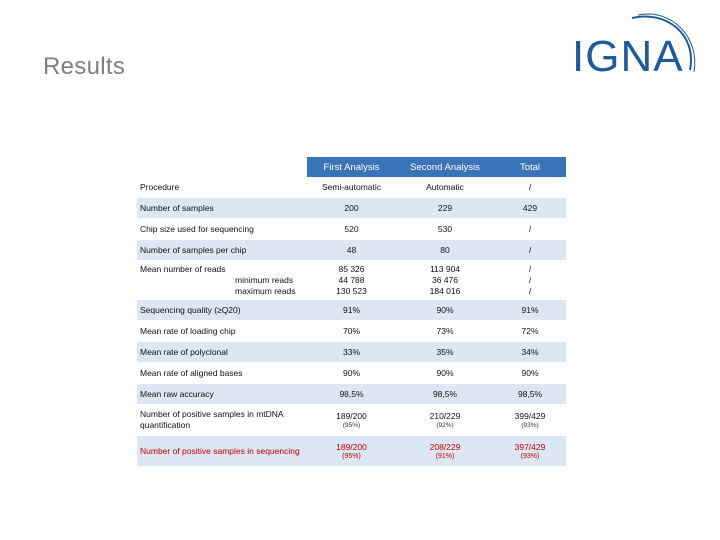 The image size is (720, 540). I want to click on seq-total-pct: (93%), so click(530, 456).